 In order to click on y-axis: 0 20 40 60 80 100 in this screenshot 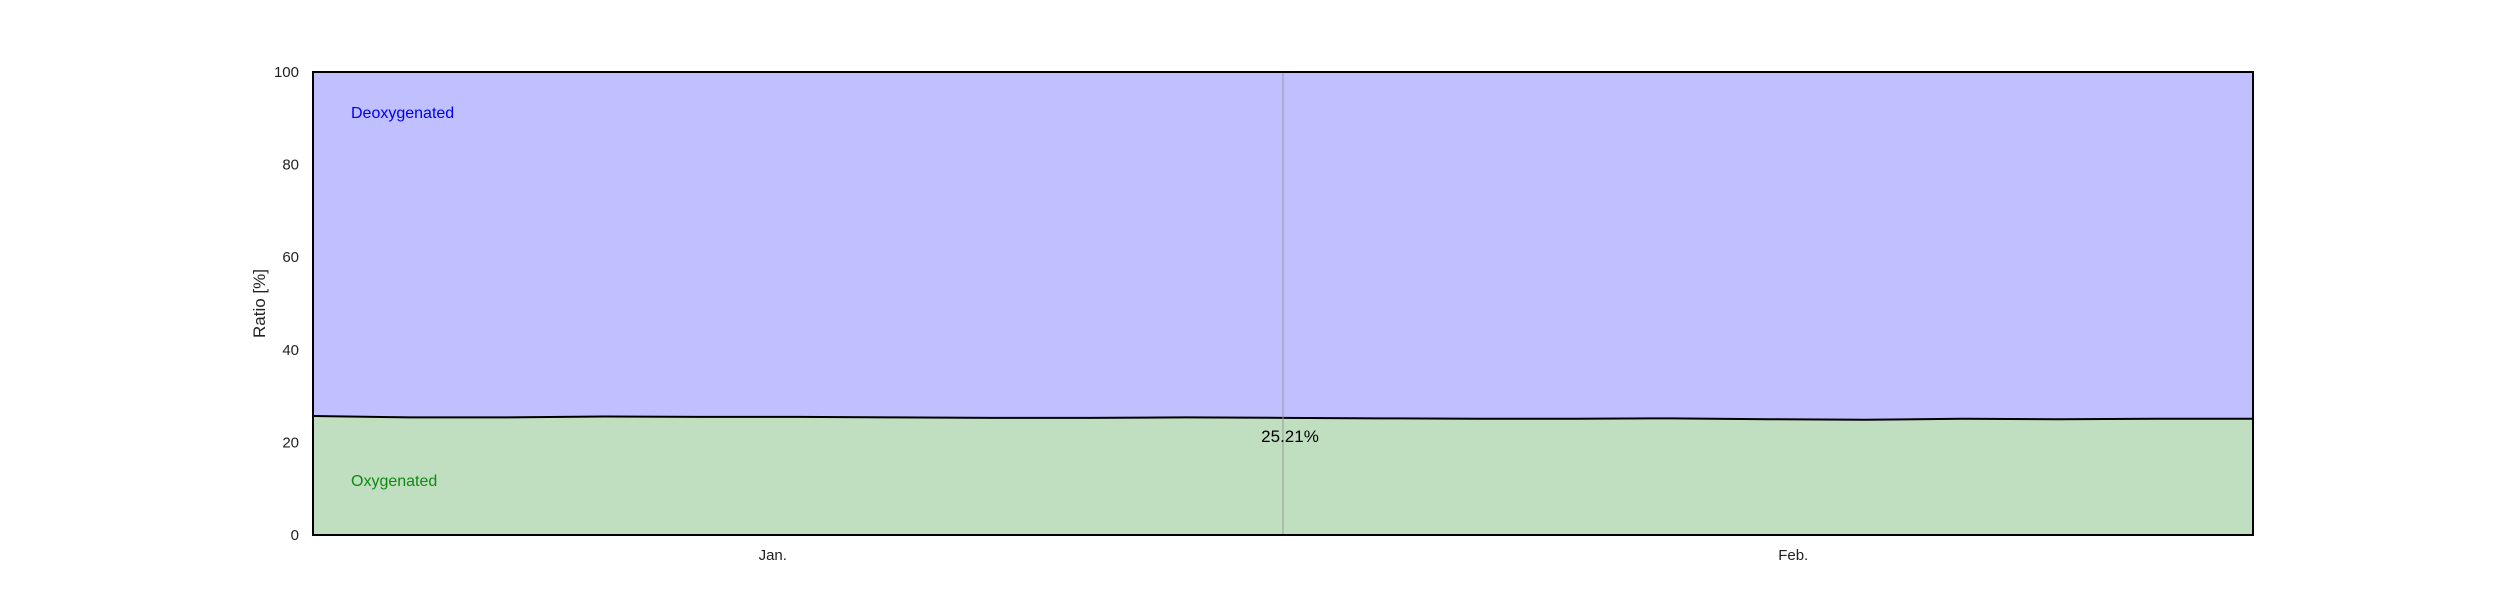, I will do `click(286, 304)`.